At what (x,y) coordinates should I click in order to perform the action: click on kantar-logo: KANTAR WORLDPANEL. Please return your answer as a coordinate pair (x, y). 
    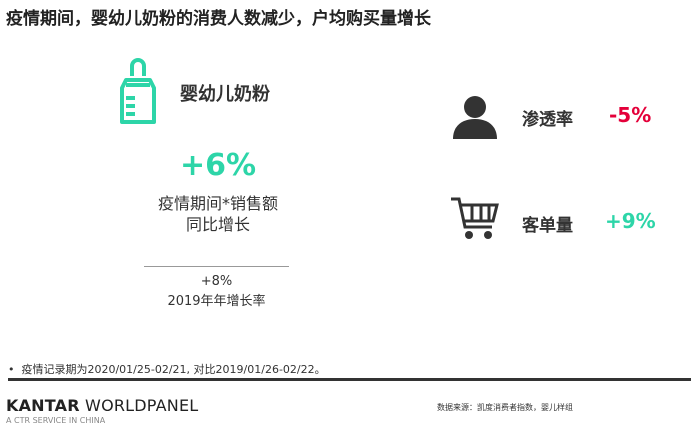
    Looking at the image, I should click on (102, 405).